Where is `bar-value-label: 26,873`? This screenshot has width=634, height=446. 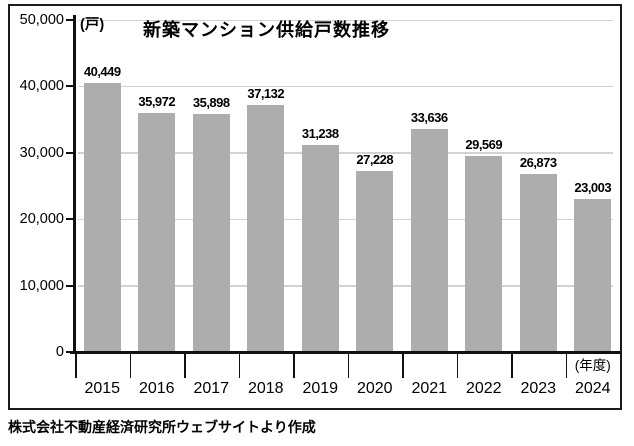 bar-value-label: 26,873 is located at coordinates (538, 162).